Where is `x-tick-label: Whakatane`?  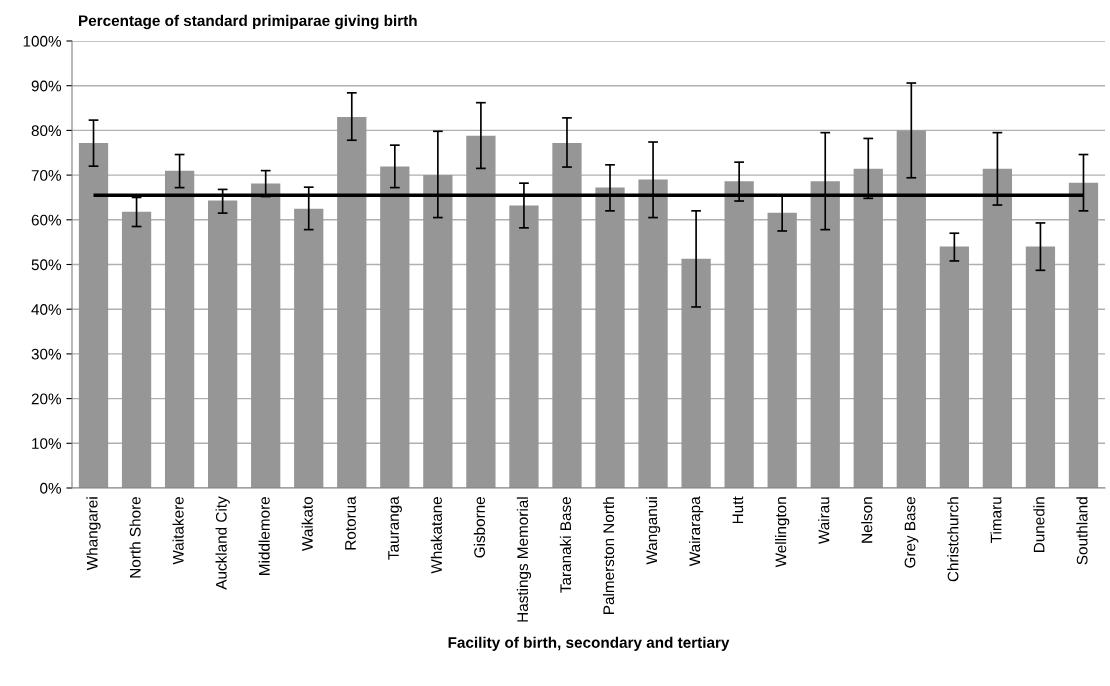 x-tick-label: Whakatane is located at coordinates (436, 535).